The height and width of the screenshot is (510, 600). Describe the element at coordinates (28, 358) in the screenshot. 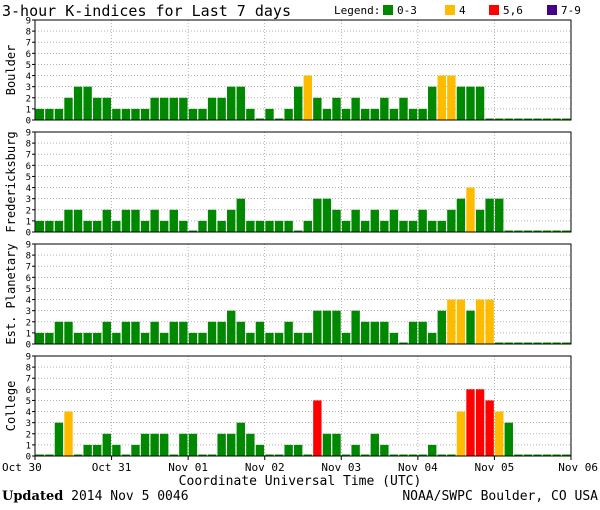

I see `y-tick-label: 9` at that location.